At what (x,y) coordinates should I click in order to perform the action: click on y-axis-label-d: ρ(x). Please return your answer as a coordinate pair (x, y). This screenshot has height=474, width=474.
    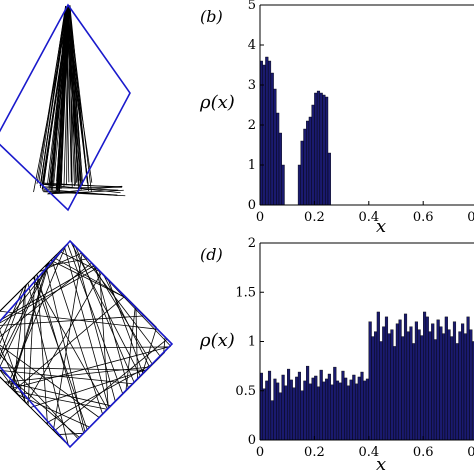
    Looking at the image, I should click on (217, 340).